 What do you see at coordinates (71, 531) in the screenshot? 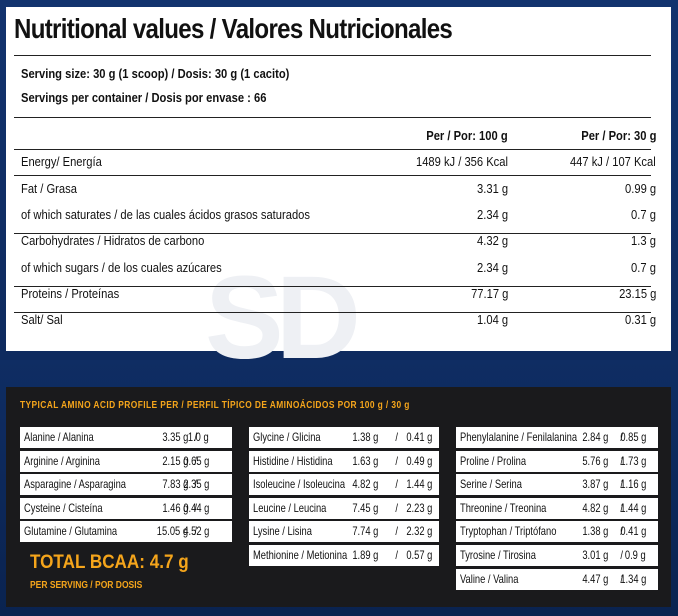
I see `amino-acid-name: Glutamine / Glutamina` at bounding box center [71, 531].